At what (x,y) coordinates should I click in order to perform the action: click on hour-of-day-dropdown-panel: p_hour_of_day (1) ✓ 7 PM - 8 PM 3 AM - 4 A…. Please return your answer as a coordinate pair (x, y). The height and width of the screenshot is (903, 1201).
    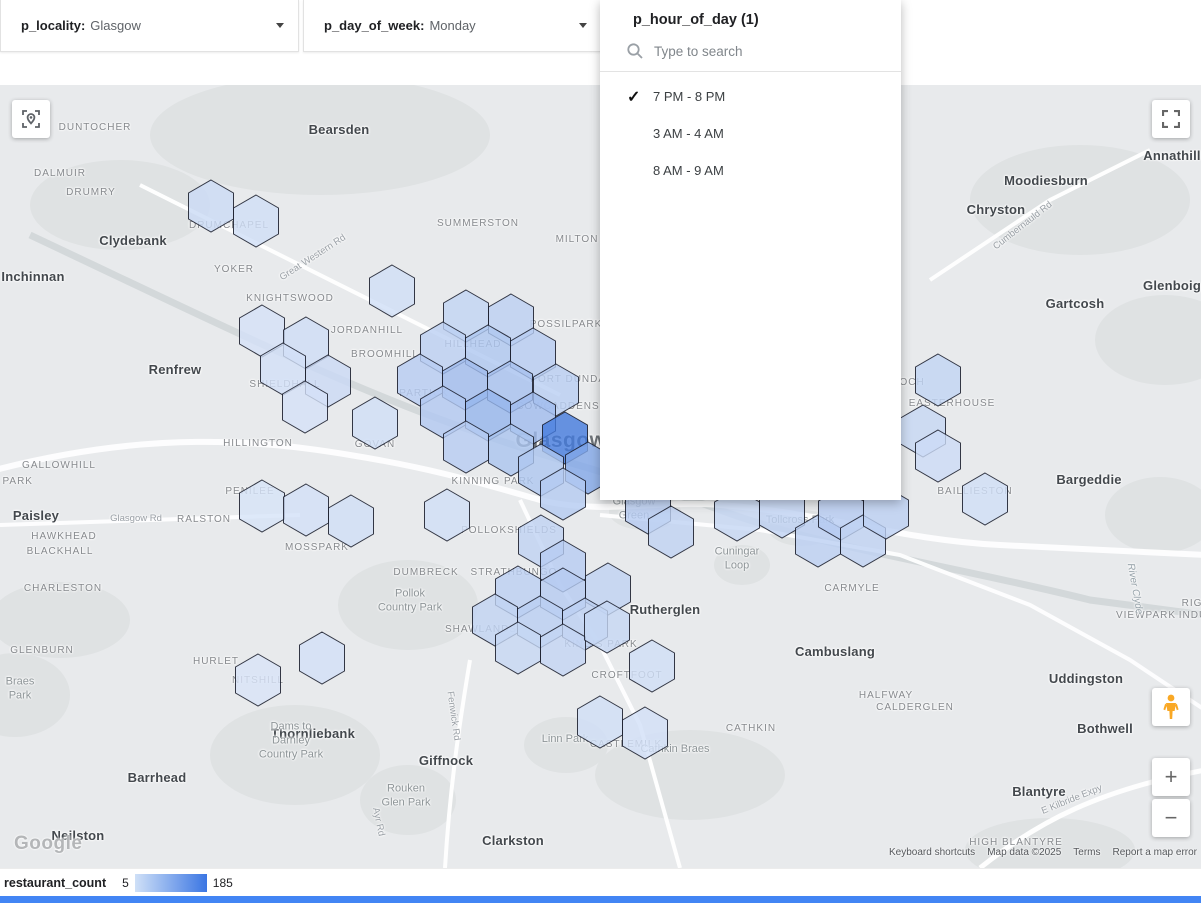
    Looking at the image, I should click on (750, 250).